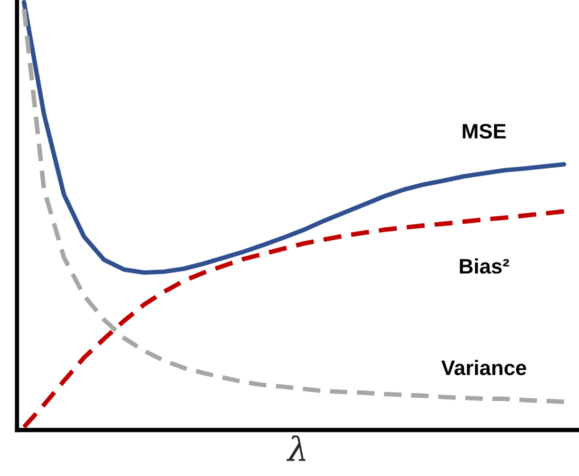 This screenshot has width=579, height=476. What do you see at coordinates (484, 131) in the screenshot?
I see `series-label: MSE` at bounding box center [484, 131].